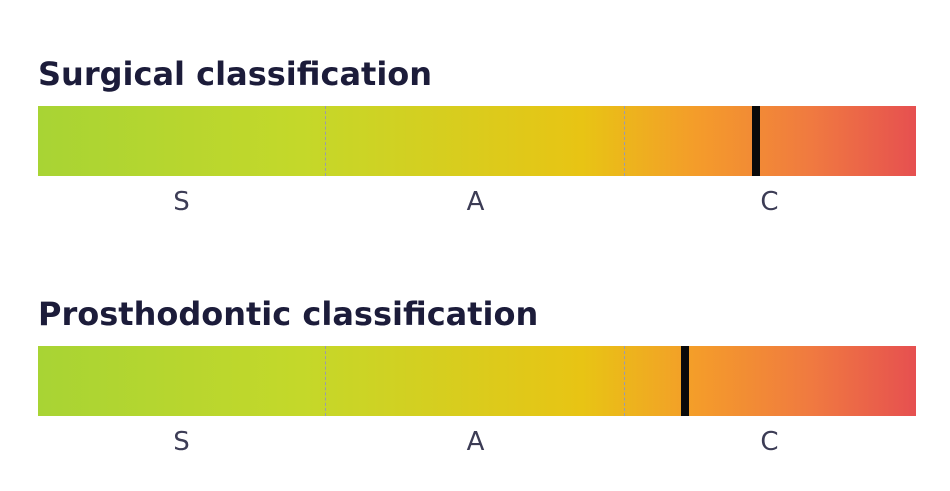 Image resolution: width=950 pixels, height=491 pixels. Describe the element at coordinates (235, 74) in the screenshot. I see `surgical-classification-title: Surgical classification` at that location.